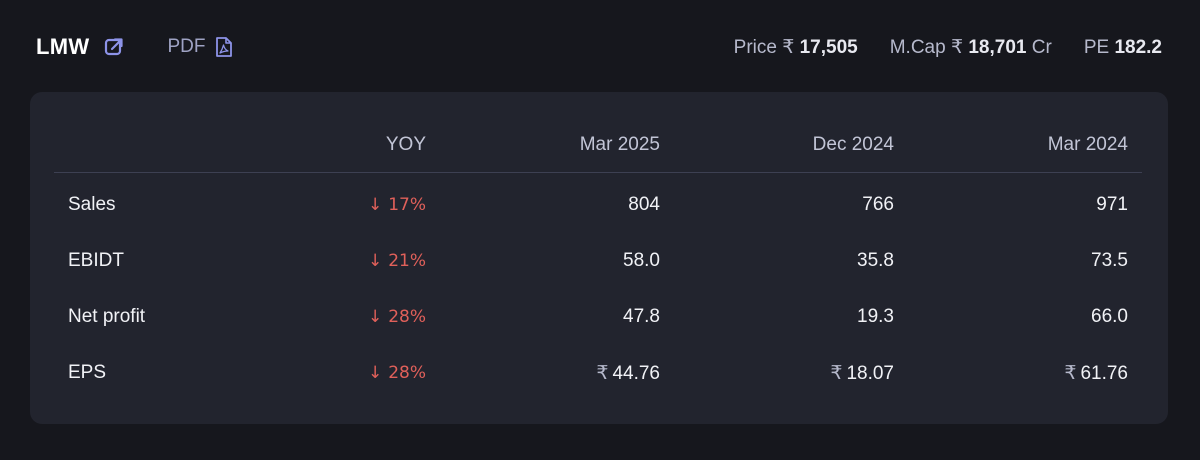 This screenshot has width=1200, height=460. I want to click on pdf-label: PDF, so click(186, 46).